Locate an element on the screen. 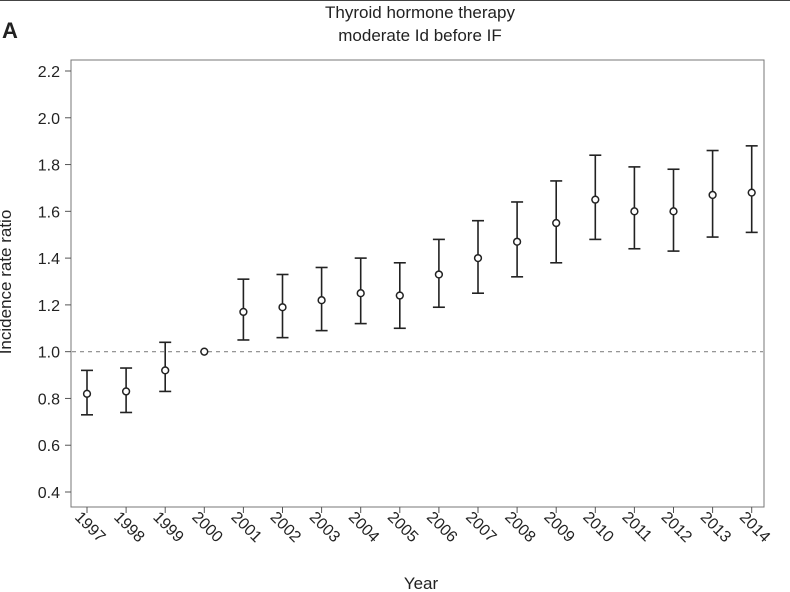 The image size is (790, 592). x-tick-label: 2000 is located at coordinates (206, 527).